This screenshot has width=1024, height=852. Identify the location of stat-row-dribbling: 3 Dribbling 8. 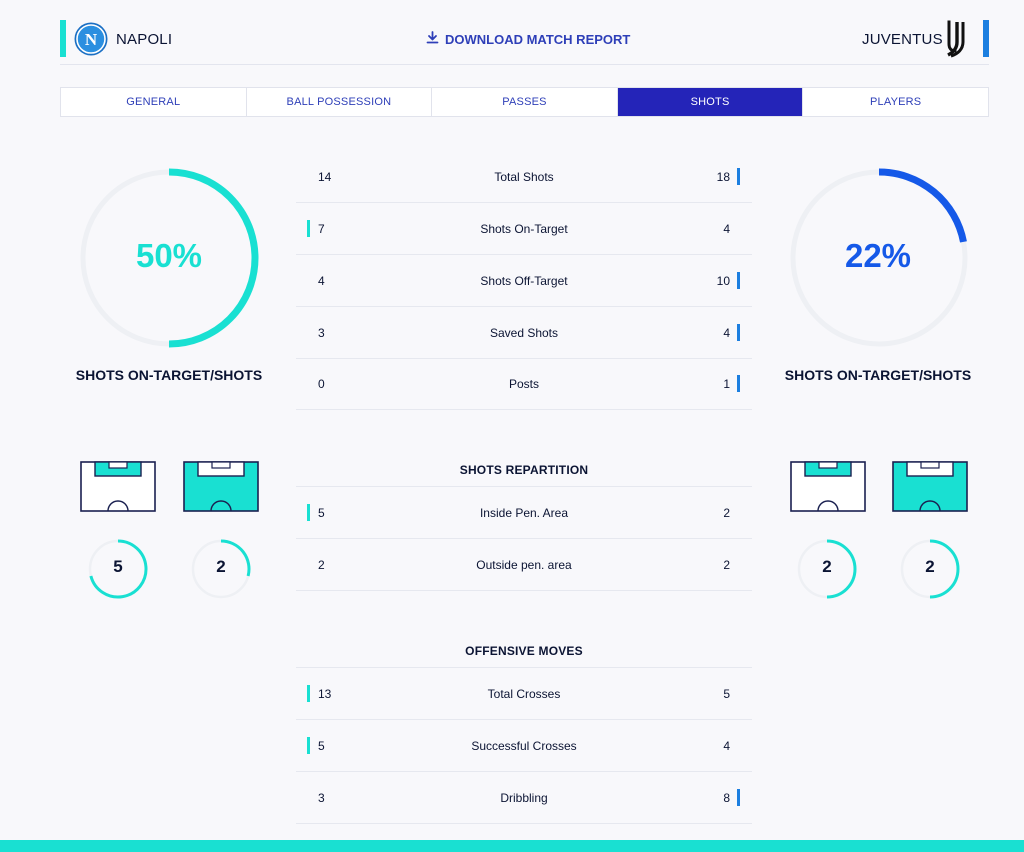
(524, 798).